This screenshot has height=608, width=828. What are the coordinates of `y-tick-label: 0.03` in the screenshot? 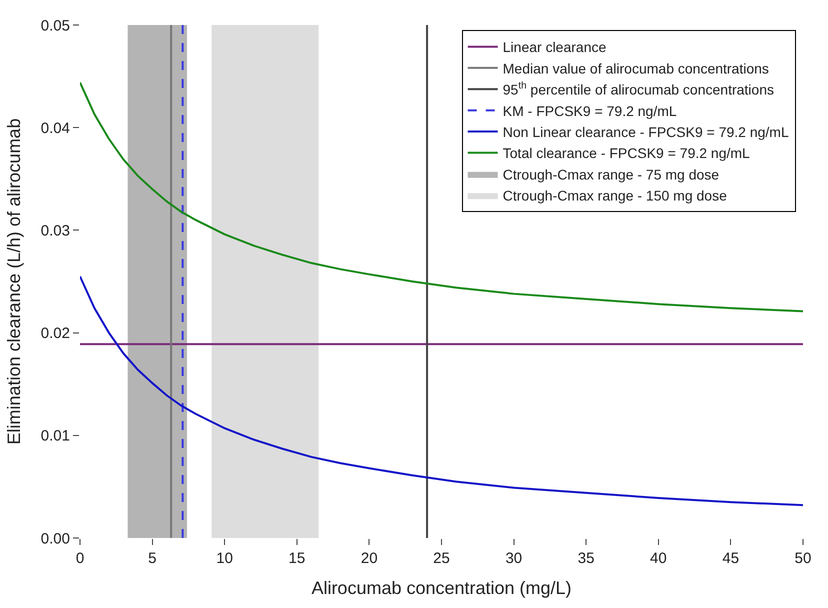 It's located at (55, 231).